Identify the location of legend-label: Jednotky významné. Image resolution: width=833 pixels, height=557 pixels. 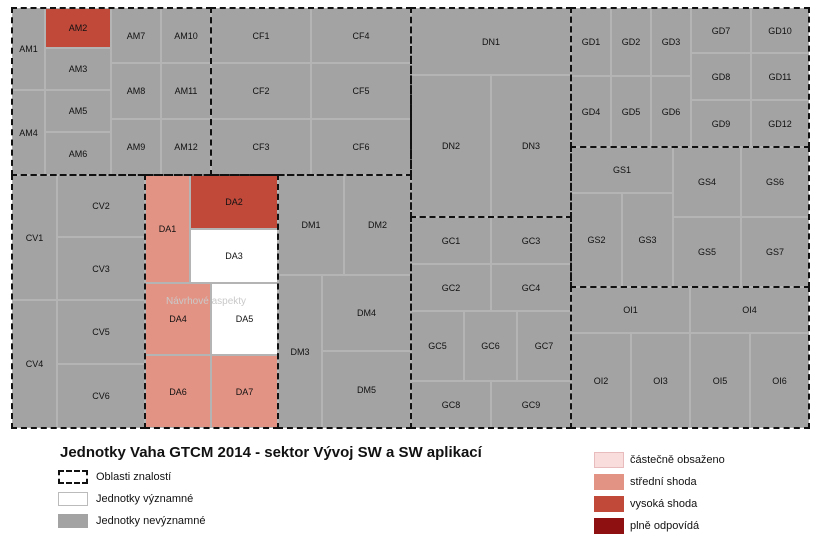
(145, 499).